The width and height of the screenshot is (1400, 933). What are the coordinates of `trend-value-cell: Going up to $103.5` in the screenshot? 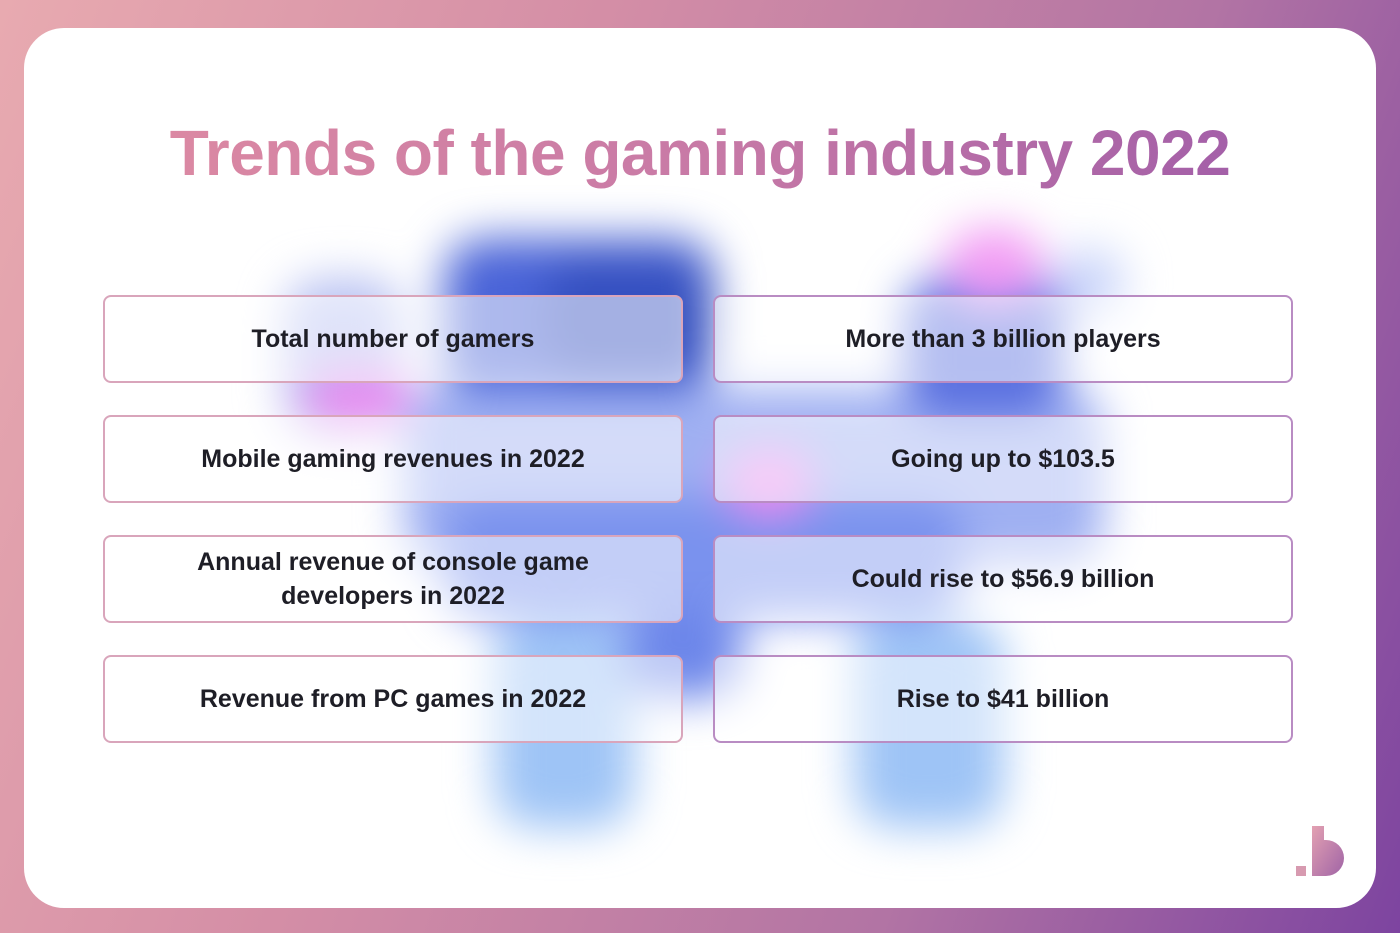 It's located at (1003, 459).